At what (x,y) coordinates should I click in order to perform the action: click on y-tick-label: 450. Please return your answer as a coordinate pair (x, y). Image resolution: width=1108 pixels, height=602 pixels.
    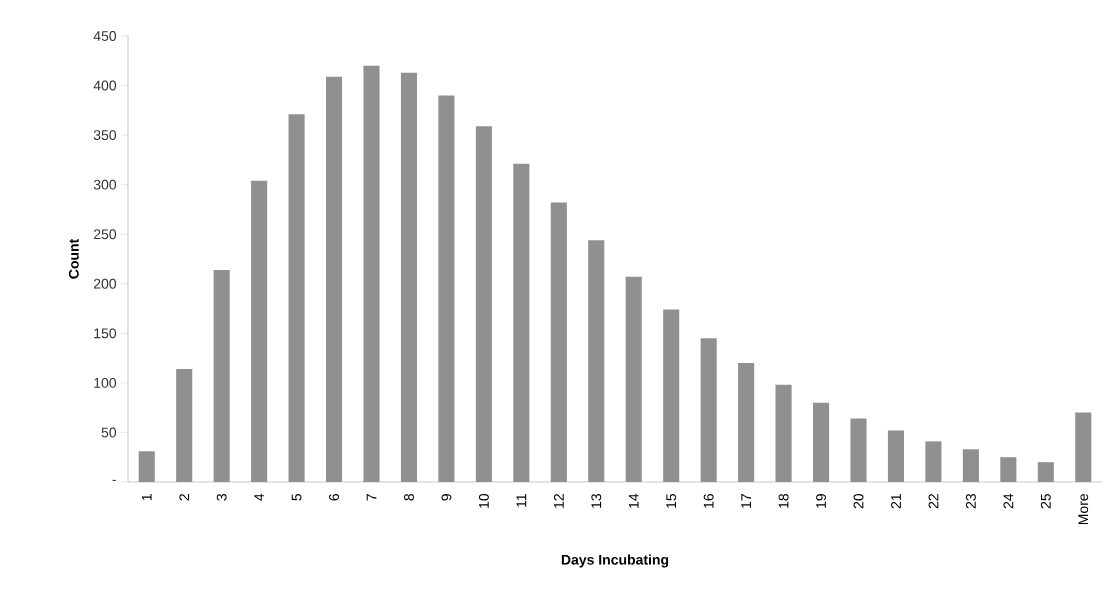
    Looking at the image, I should click on (105, 36).